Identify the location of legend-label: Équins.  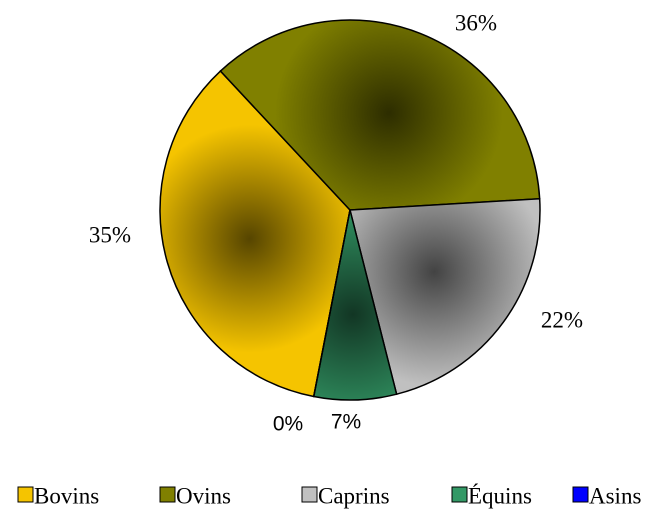
(500, 495).